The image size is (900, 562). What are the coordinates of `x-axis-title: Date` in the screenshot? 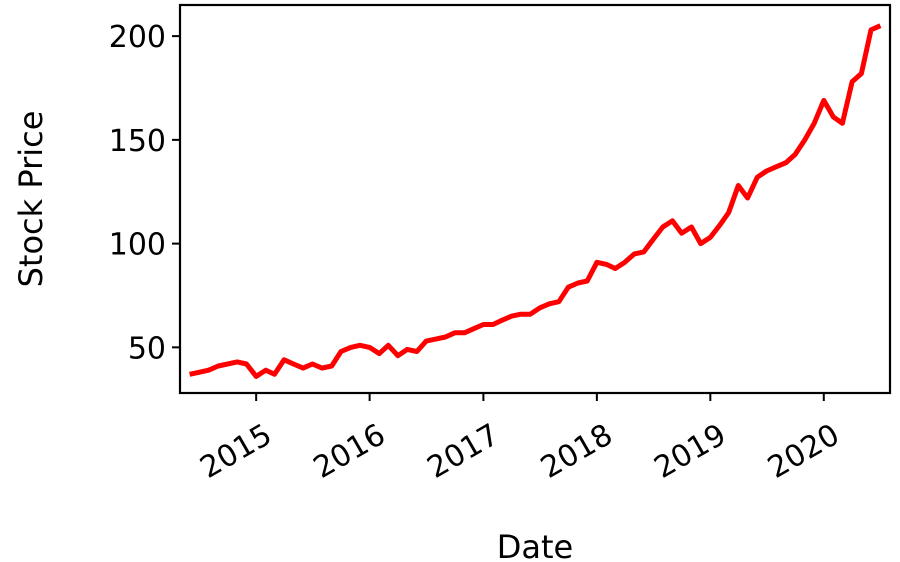 It's located at (535, 545).